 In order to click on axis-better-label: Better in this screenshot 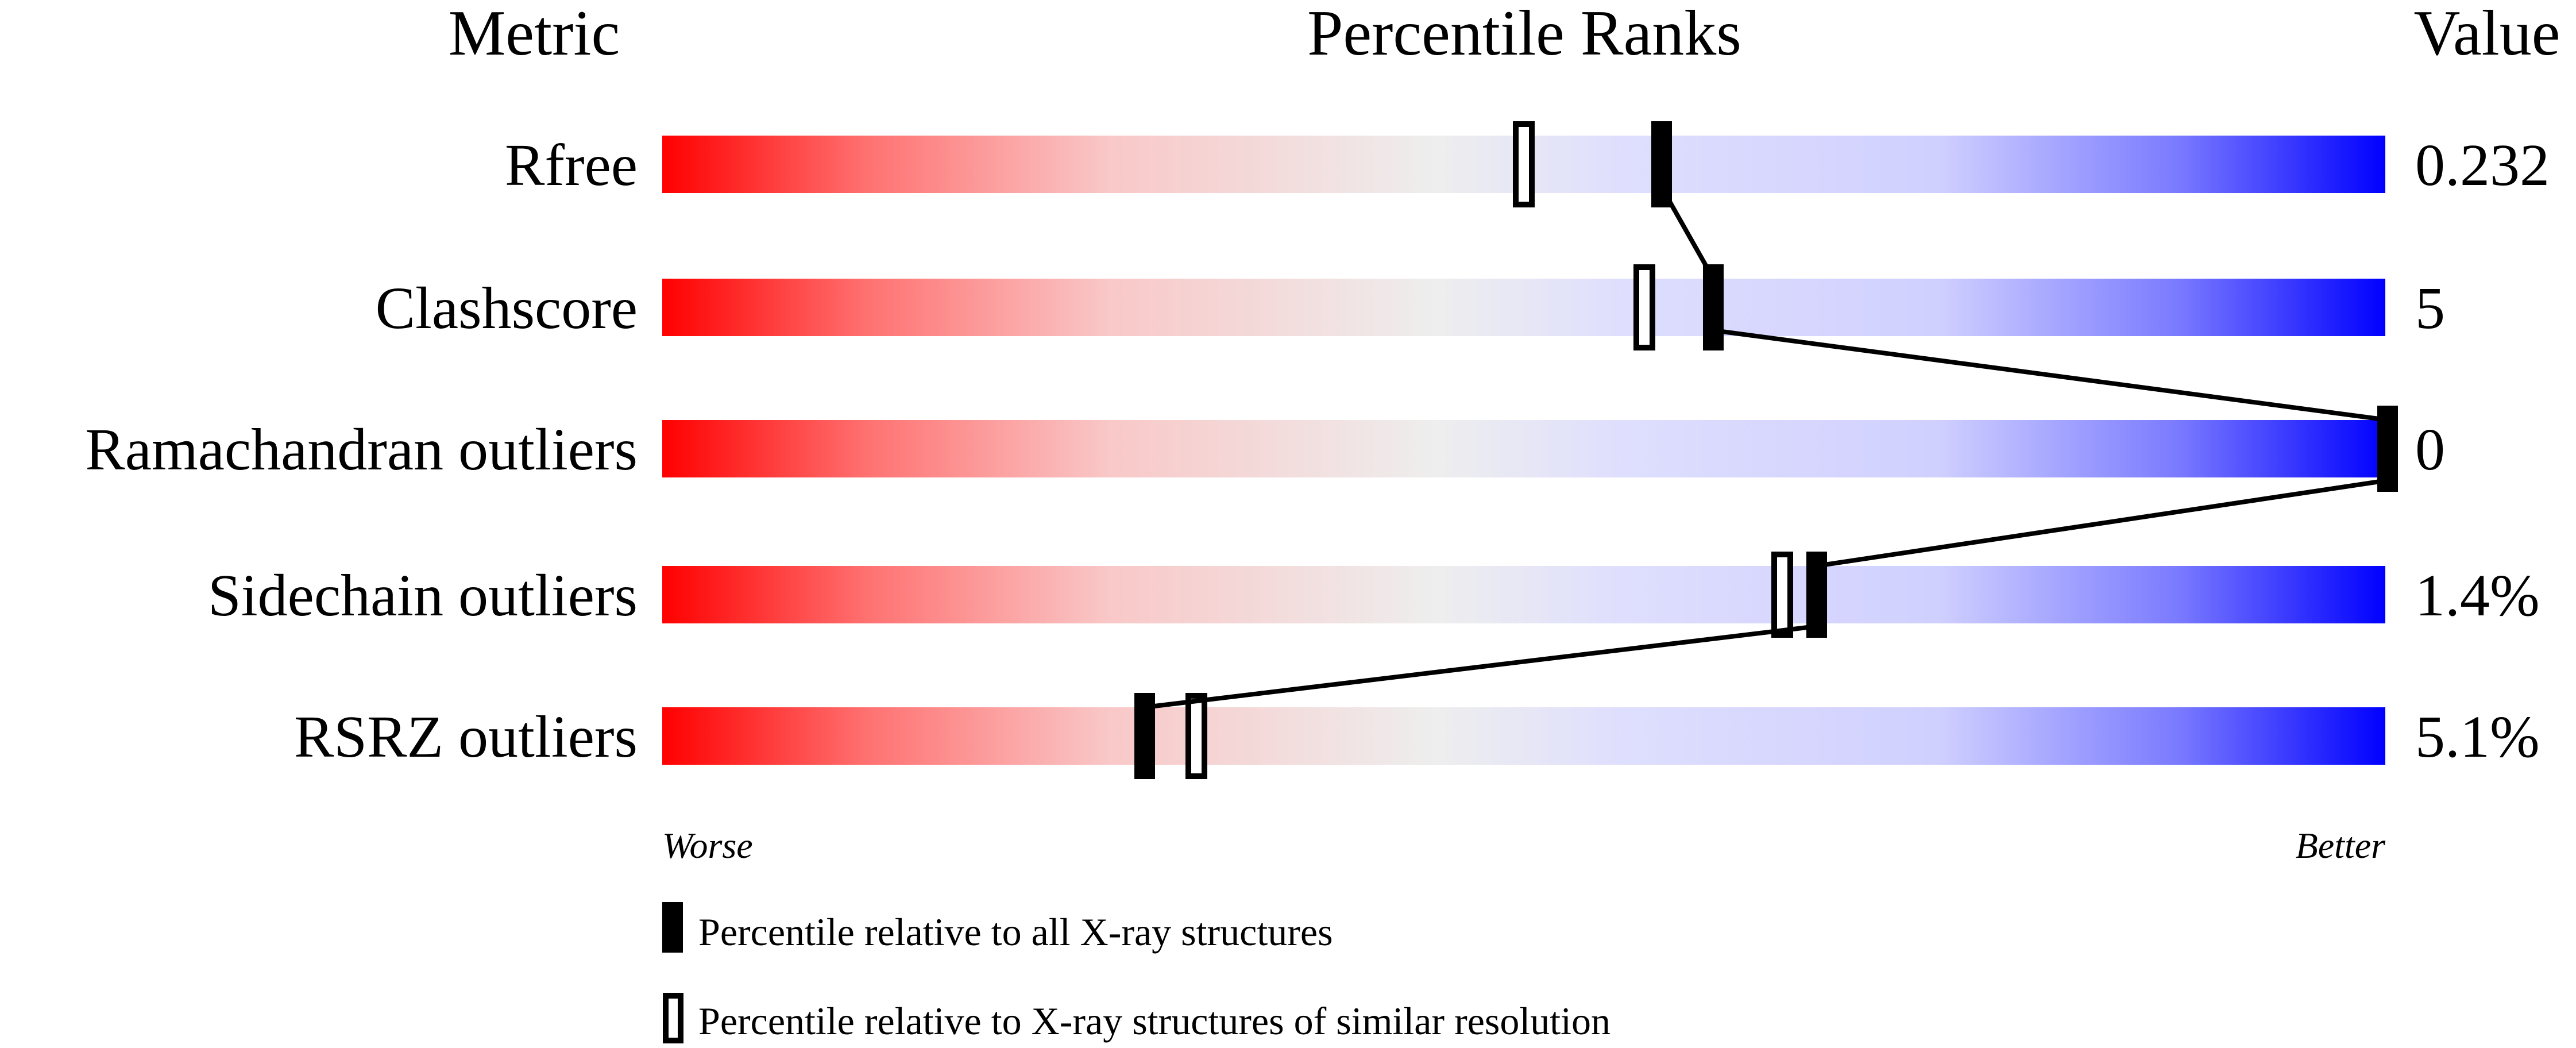, I will do `click(2341, 845)`.